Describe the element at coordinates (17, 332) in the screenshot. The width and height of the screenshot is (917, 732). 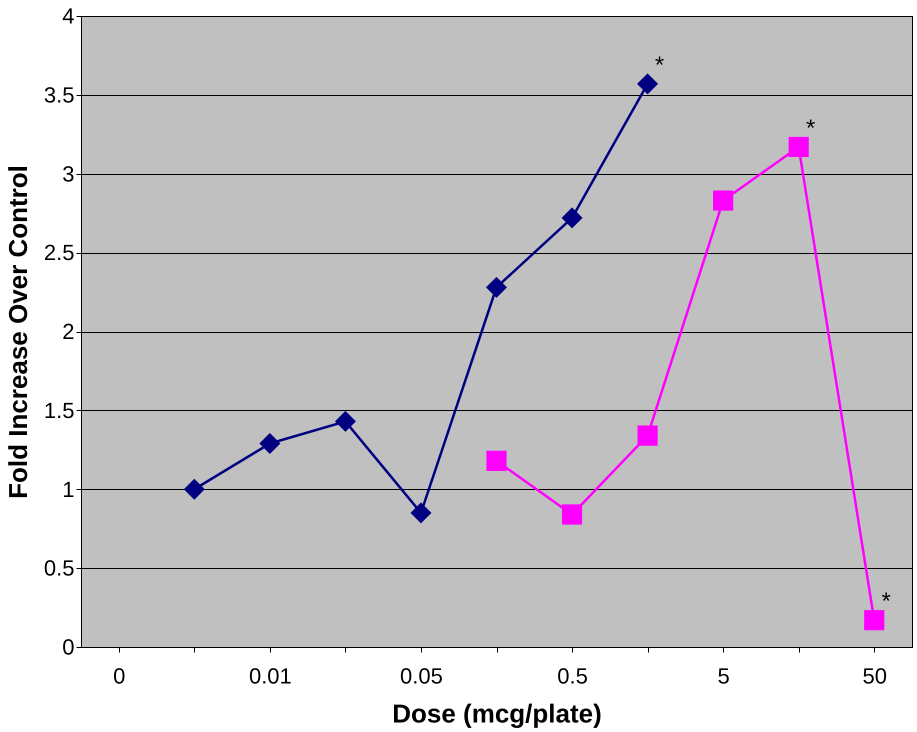
I see `y-axis-title: Fold Increase Over Control` at that location.